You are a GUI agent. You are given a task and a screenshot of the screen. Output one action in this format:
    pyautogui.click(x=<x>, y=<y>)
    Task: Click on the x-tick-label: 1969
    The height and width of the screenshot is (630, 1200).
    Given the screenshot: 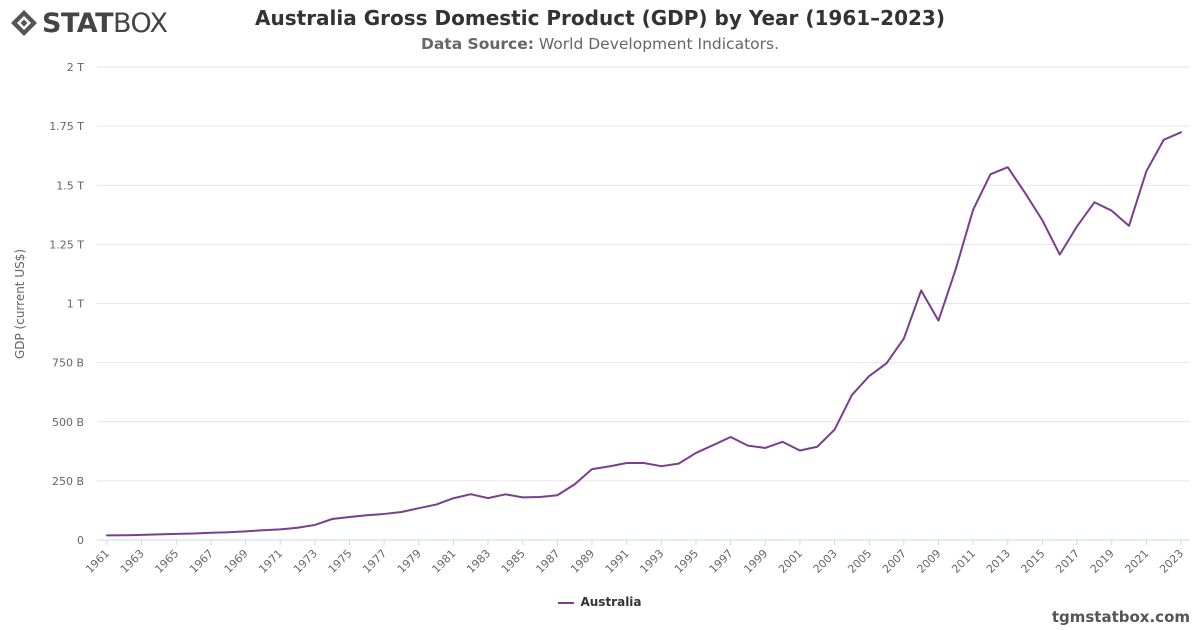 What is the action you would take?
    pyautogui.click(x=236, y=561)
    